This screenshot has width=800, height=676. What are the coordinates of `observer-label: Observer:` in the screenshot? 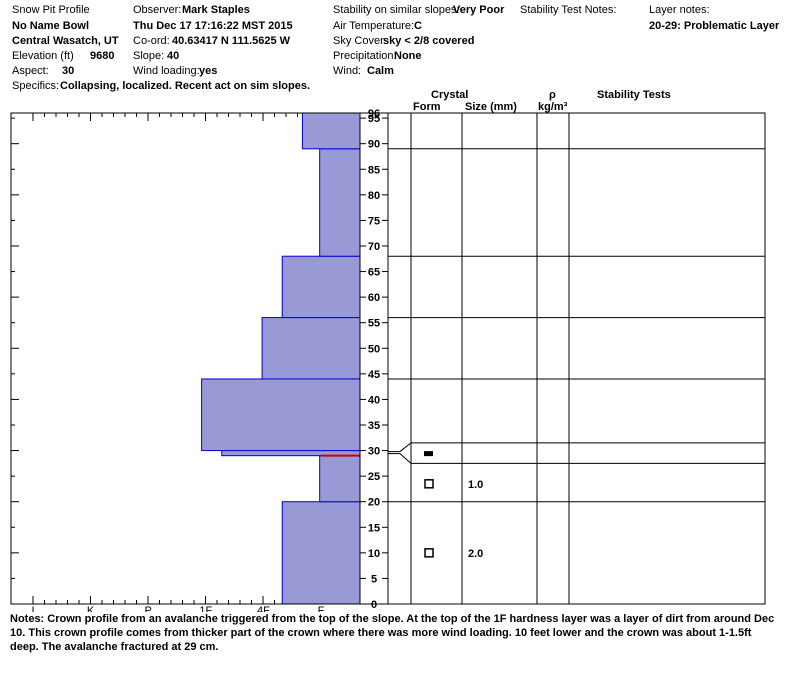 It's located at (157, 10).